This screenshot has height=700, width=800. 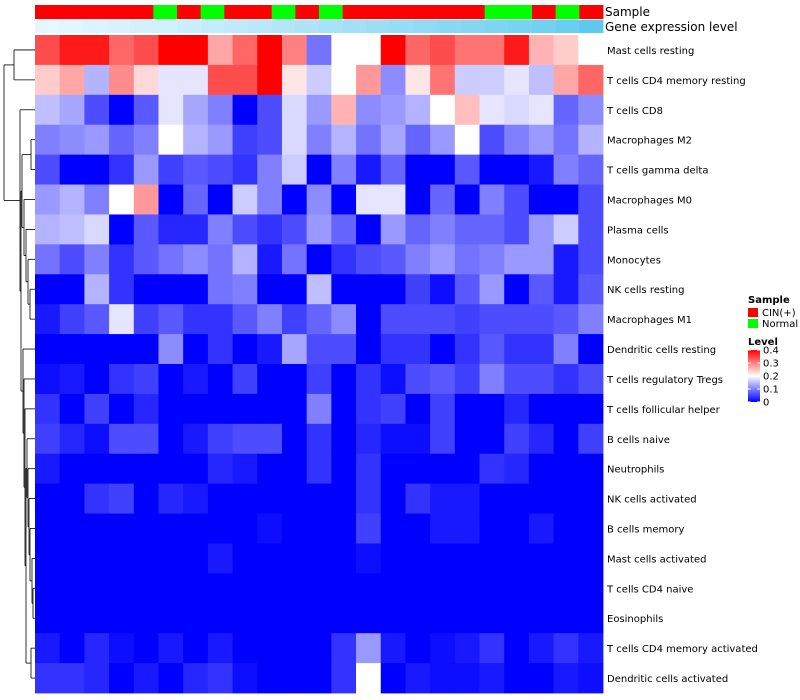 What do you see at coordinates (661, 350) in the screenshot?
I see `row-label: Dendritic cells resting` at bounding box center [661, 350].